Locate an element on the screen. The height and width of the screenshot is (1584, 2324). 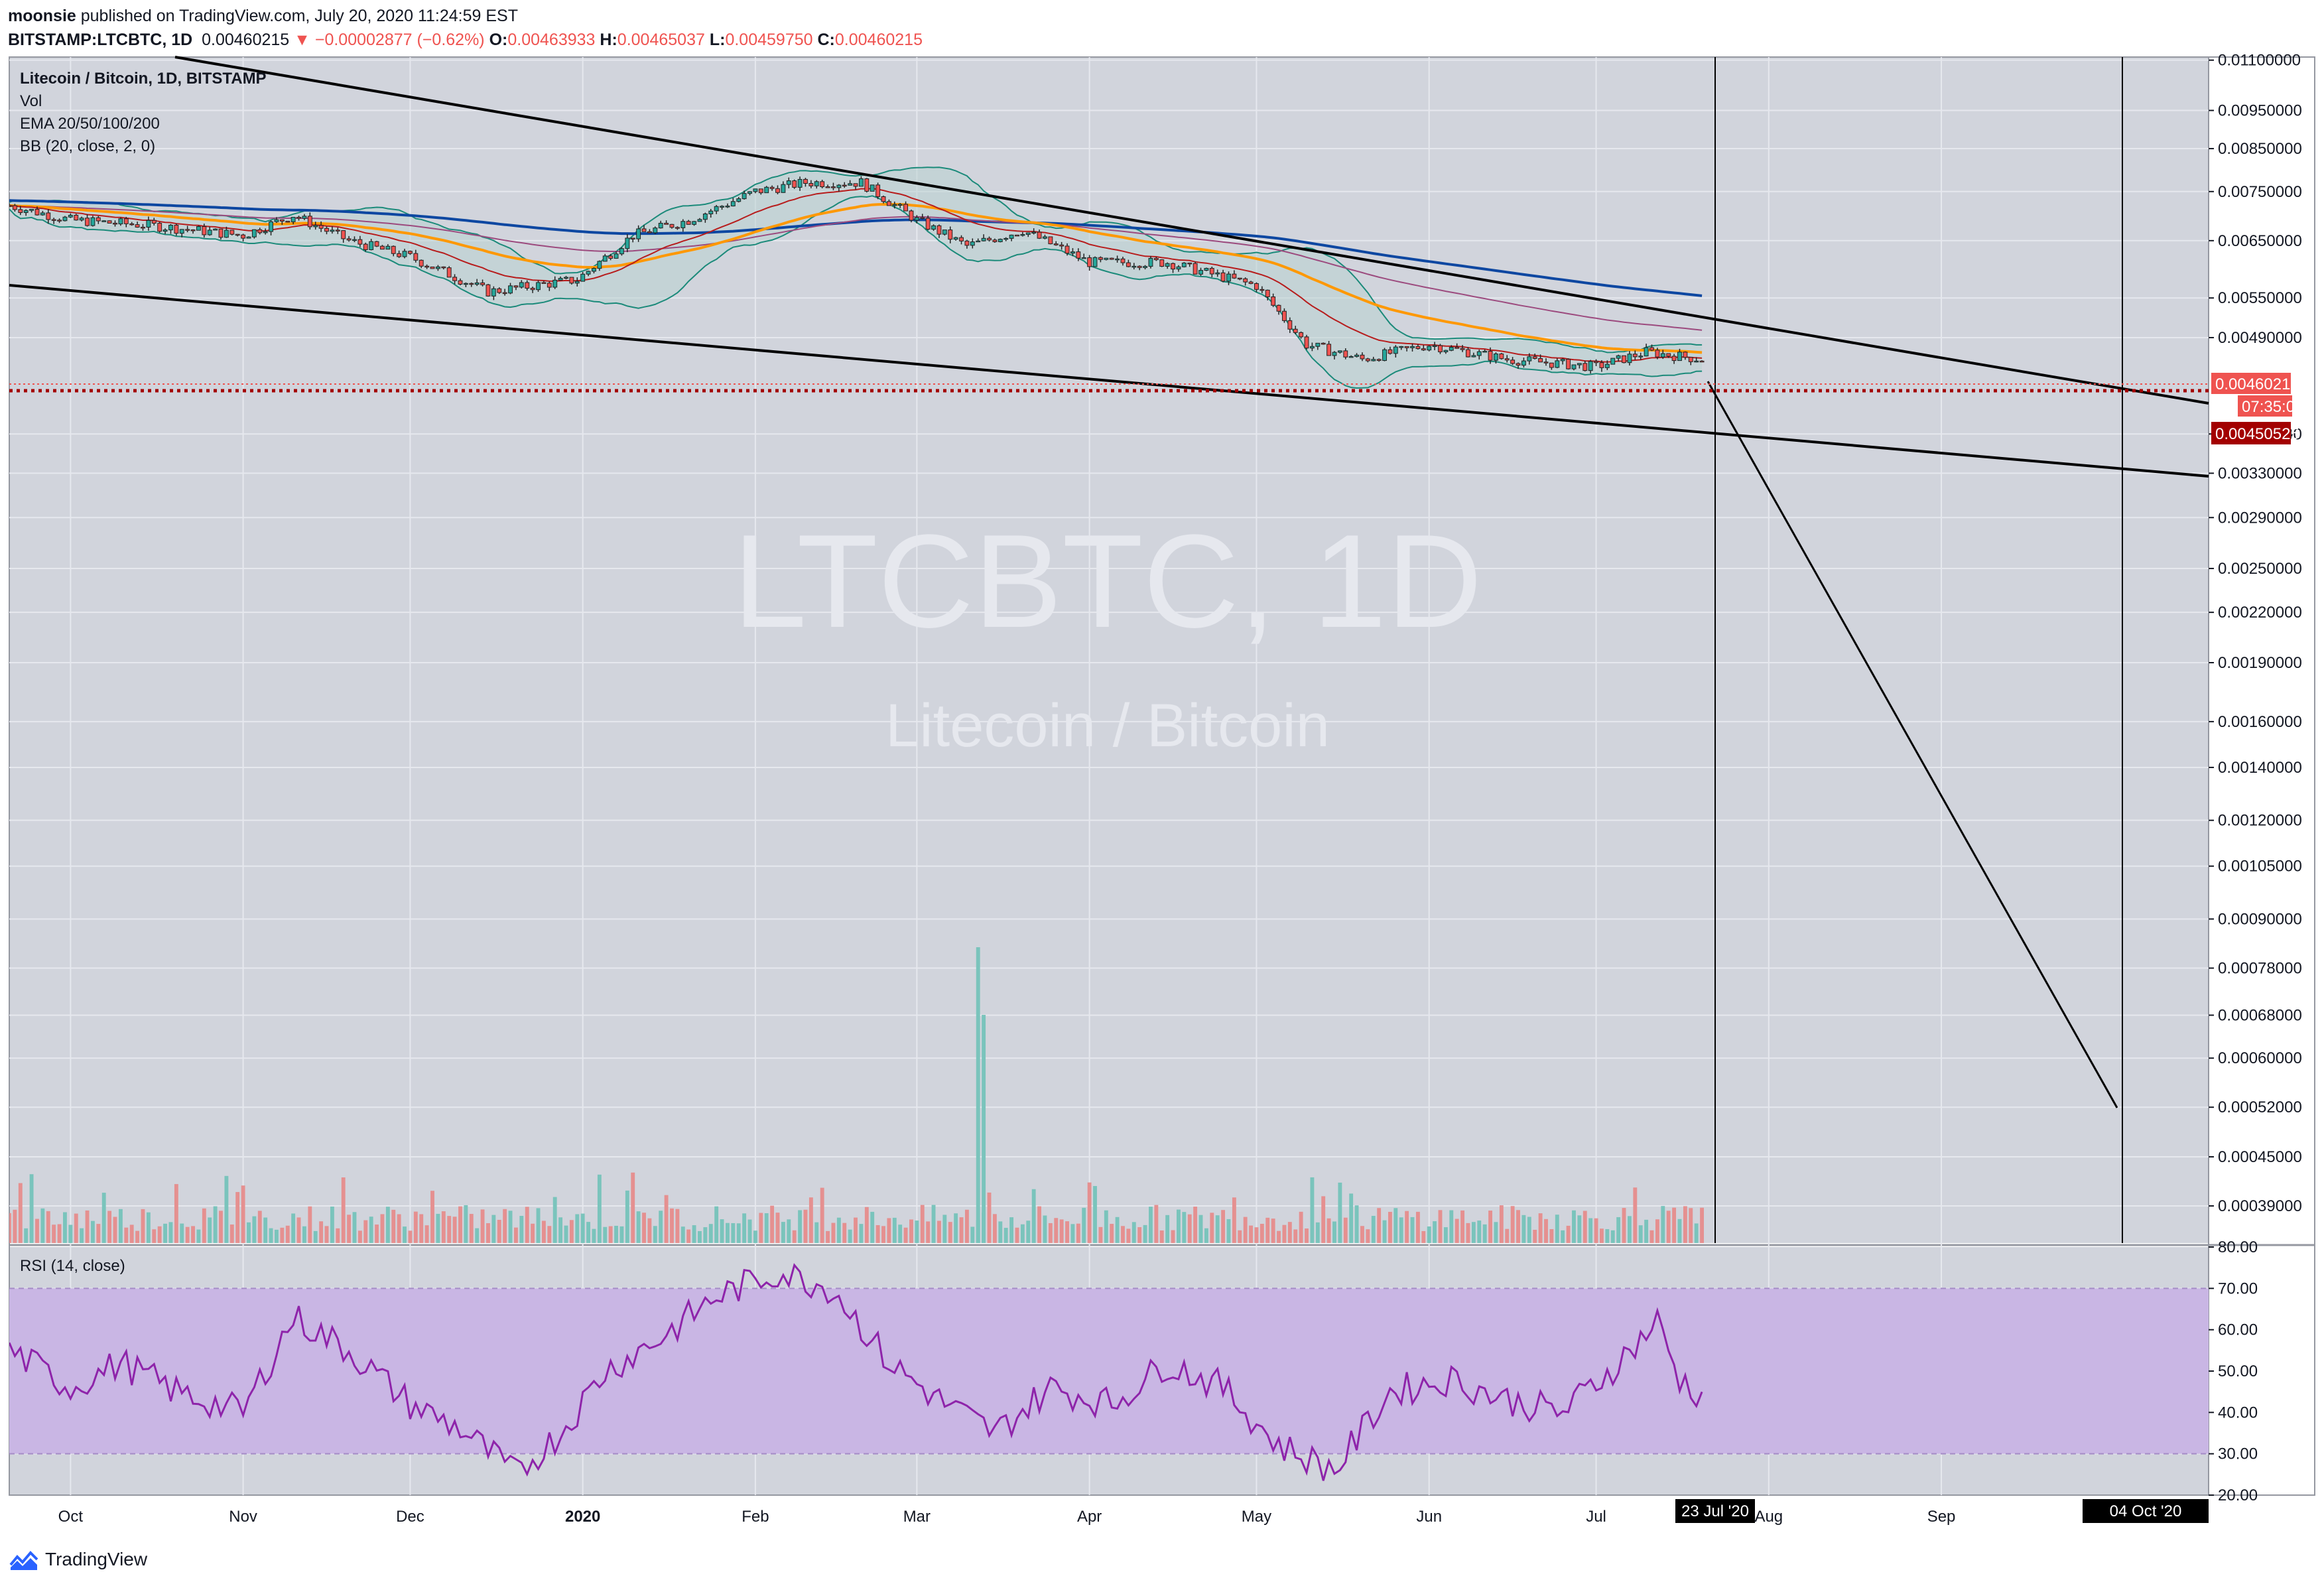
brand-name: TradingView is located at coordinates (96, 1559).